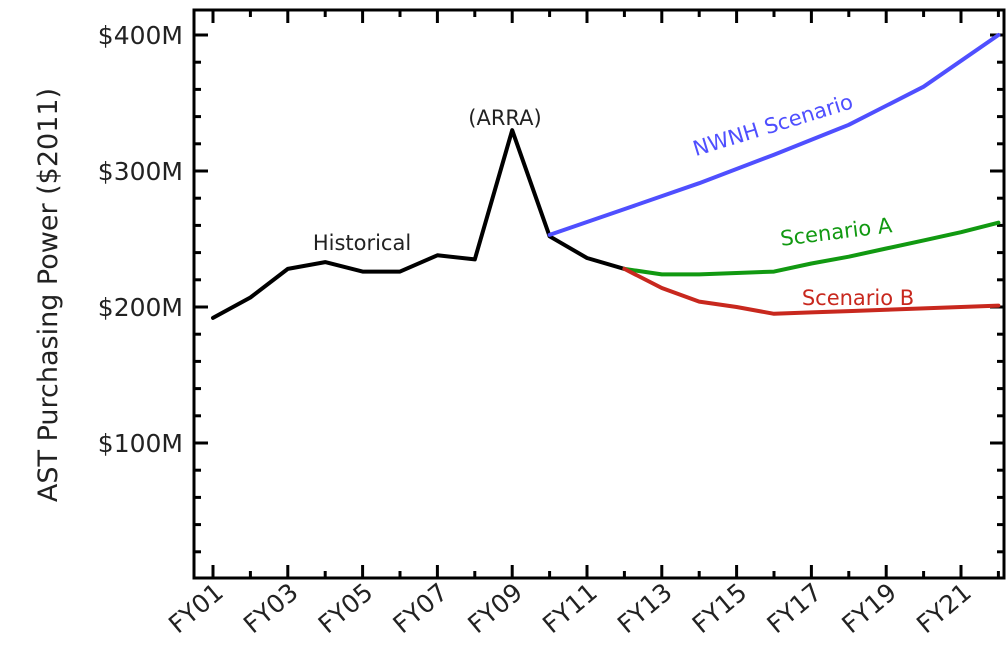 The height and width of the screenshot is (657, 1007). I want to click on x-tick-label: FY15, so click(720, 608).